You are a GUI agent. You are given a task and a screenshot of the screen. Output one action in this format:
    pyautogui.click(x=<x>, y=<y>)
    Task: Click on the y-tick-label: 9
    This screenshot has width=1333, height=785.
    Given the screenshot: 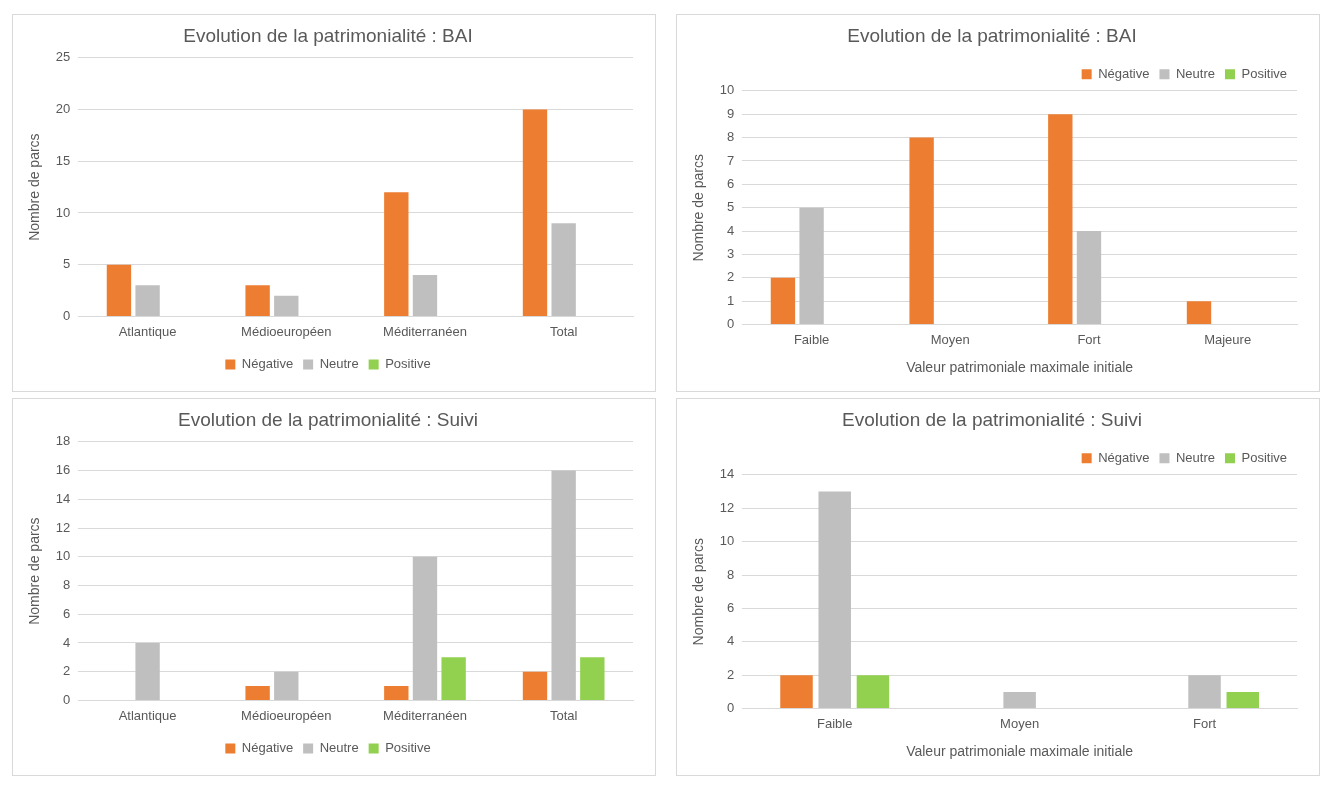 What is the action you would take?
    pyautogui.click(x=731, y=113)
    